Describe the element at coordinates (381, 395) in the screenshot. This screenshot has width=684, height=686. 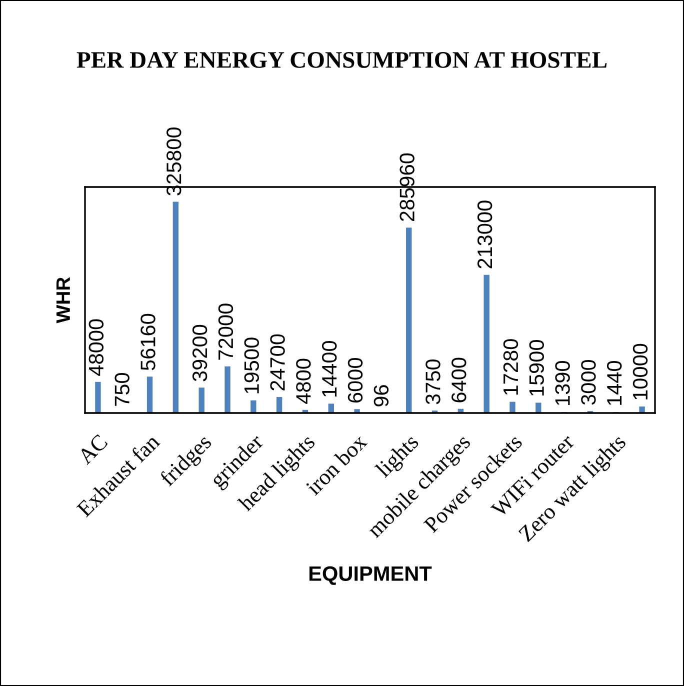
I see `data-label: 96` at that location.